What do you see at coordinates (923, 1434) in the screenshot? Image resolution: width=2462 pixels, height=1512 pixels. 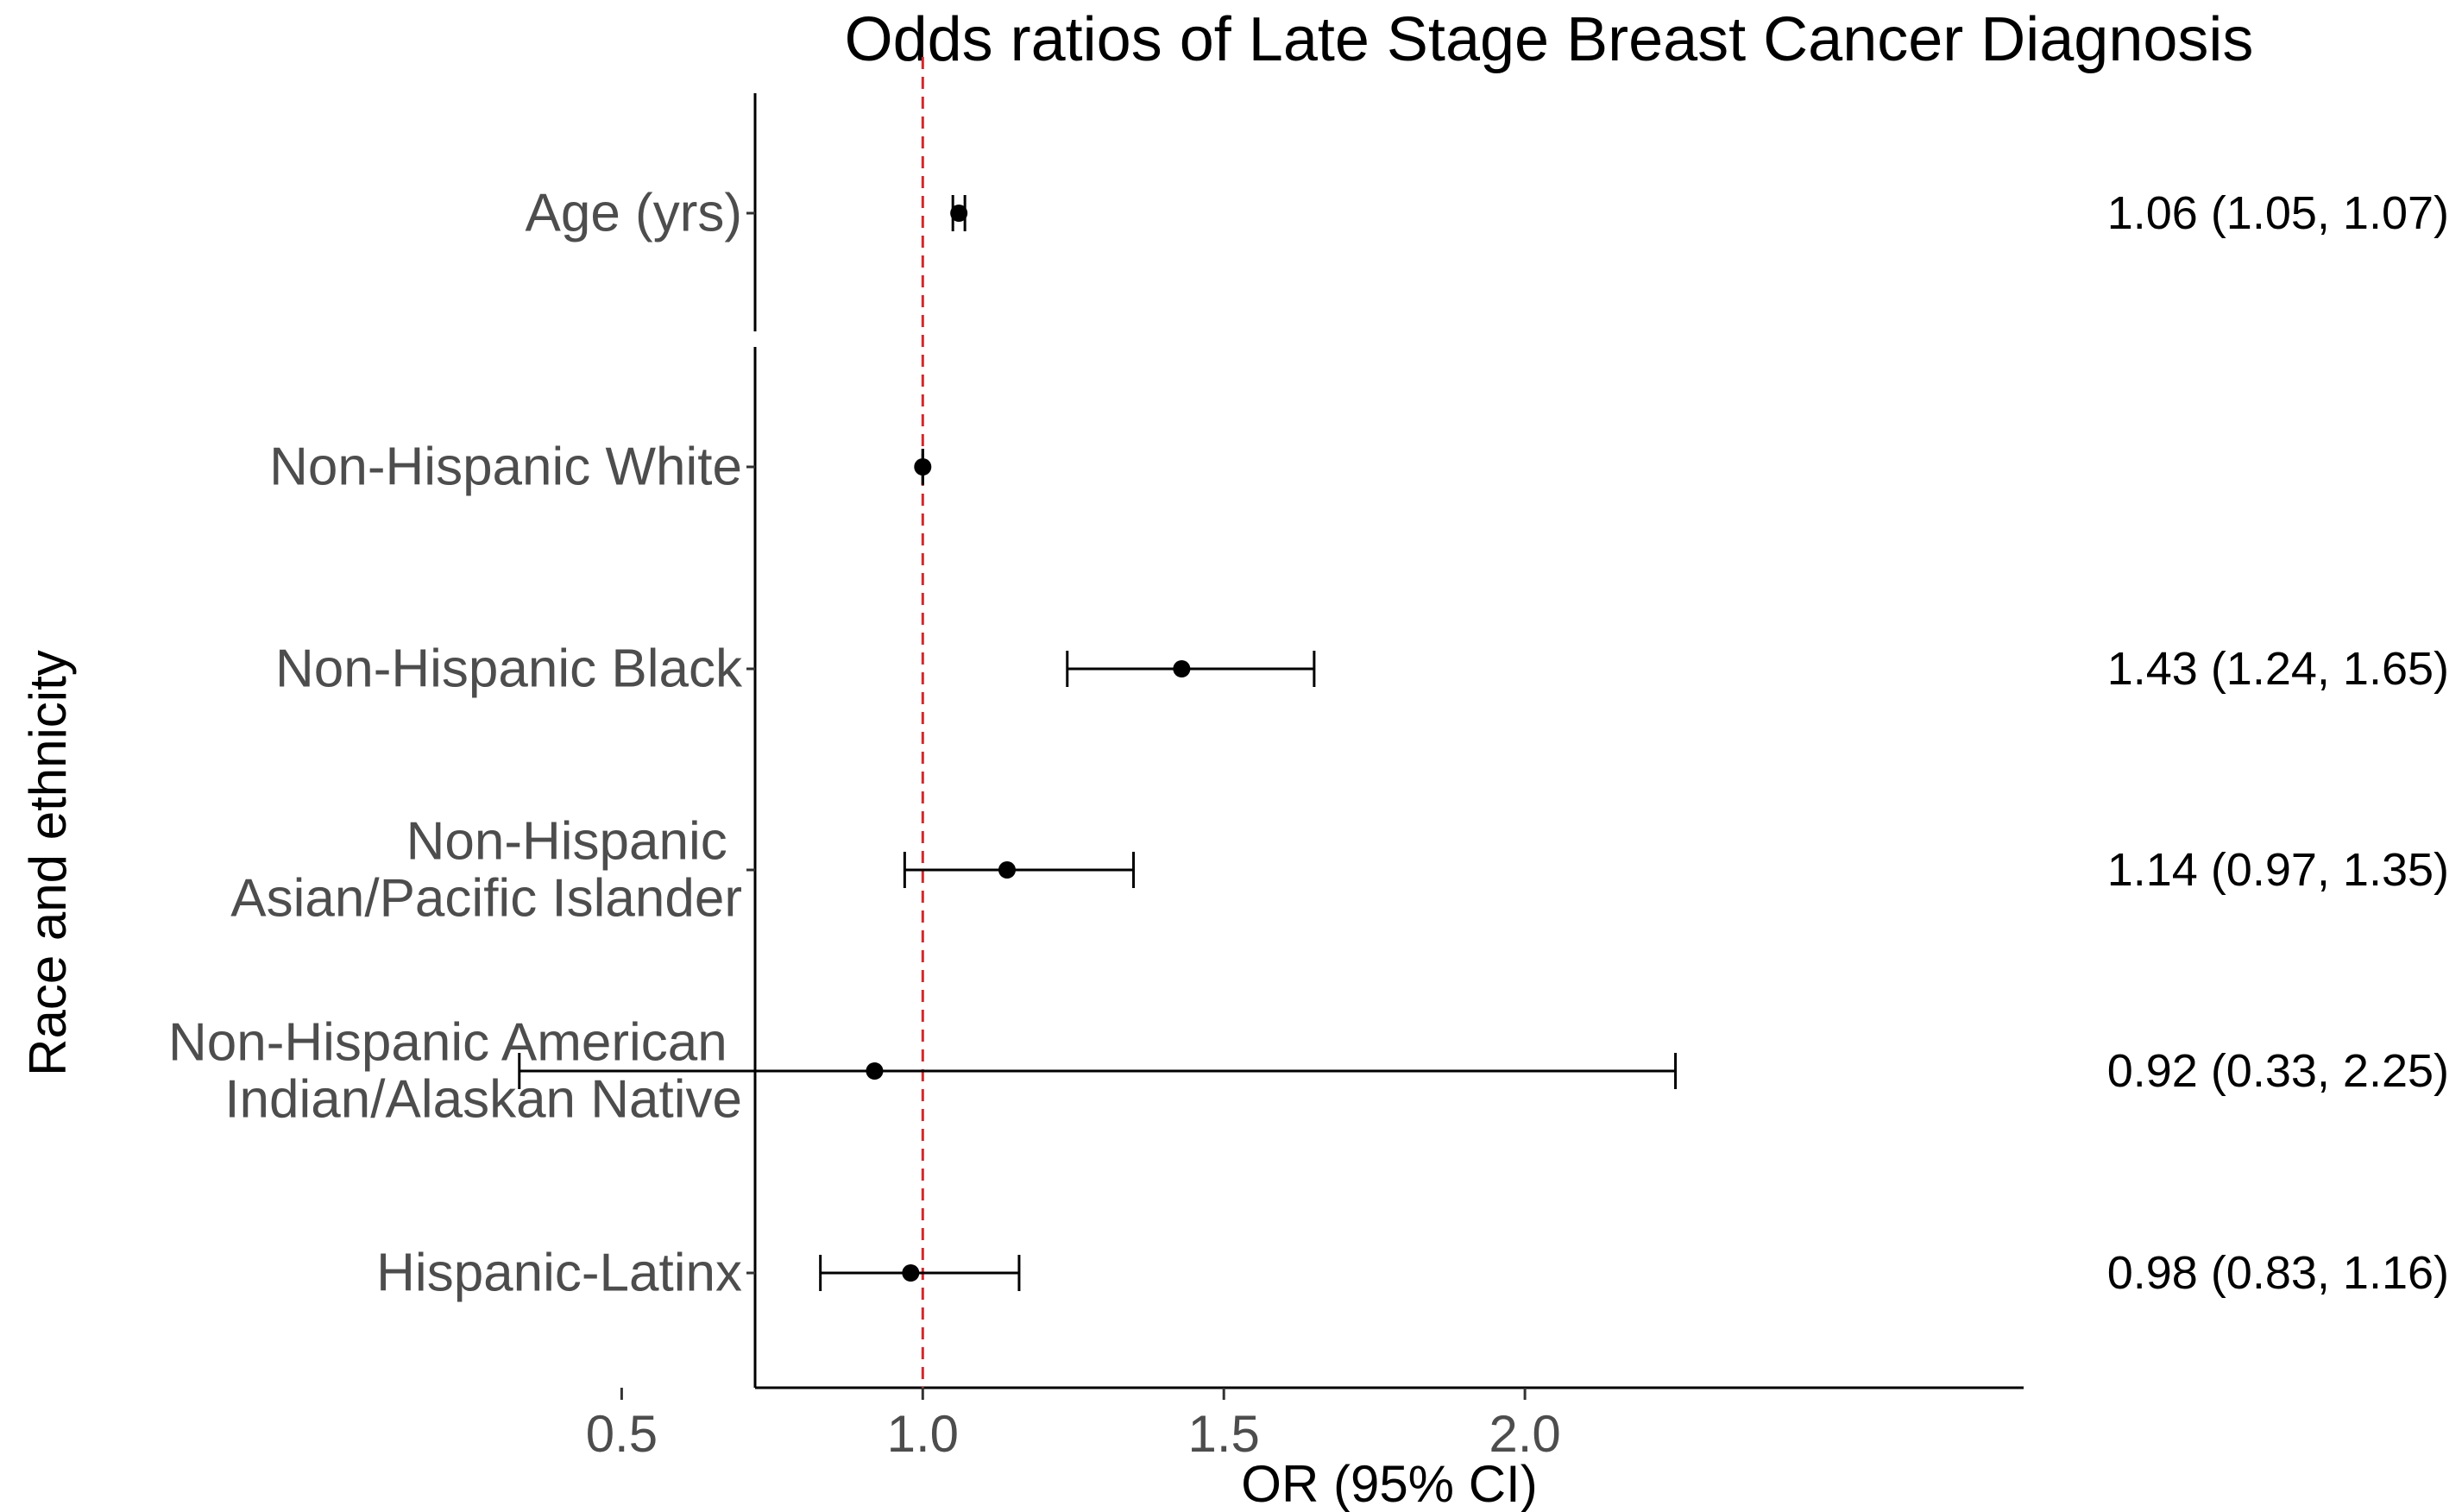 I see `x-tick-label: 1.0` at bounding box center [923, 1434].